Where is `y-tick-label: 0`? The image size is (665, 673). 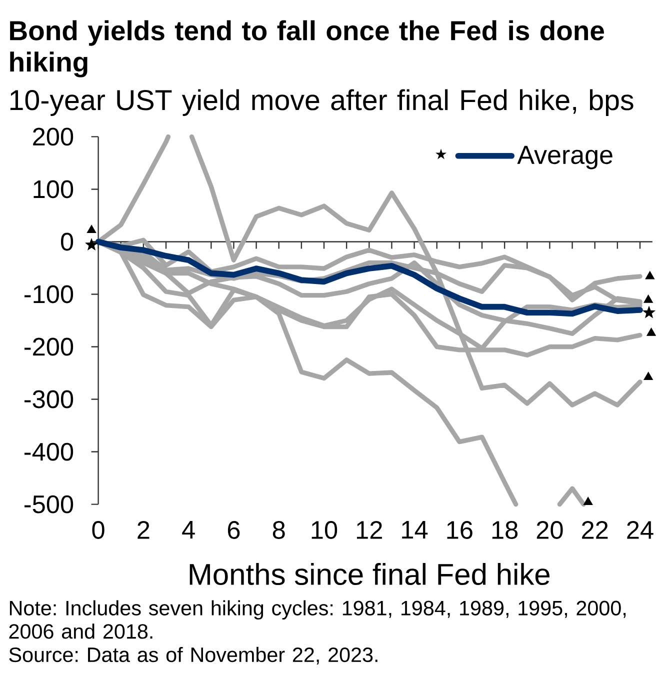
y-tick-label: 0 is located at coordinates (67, 241).